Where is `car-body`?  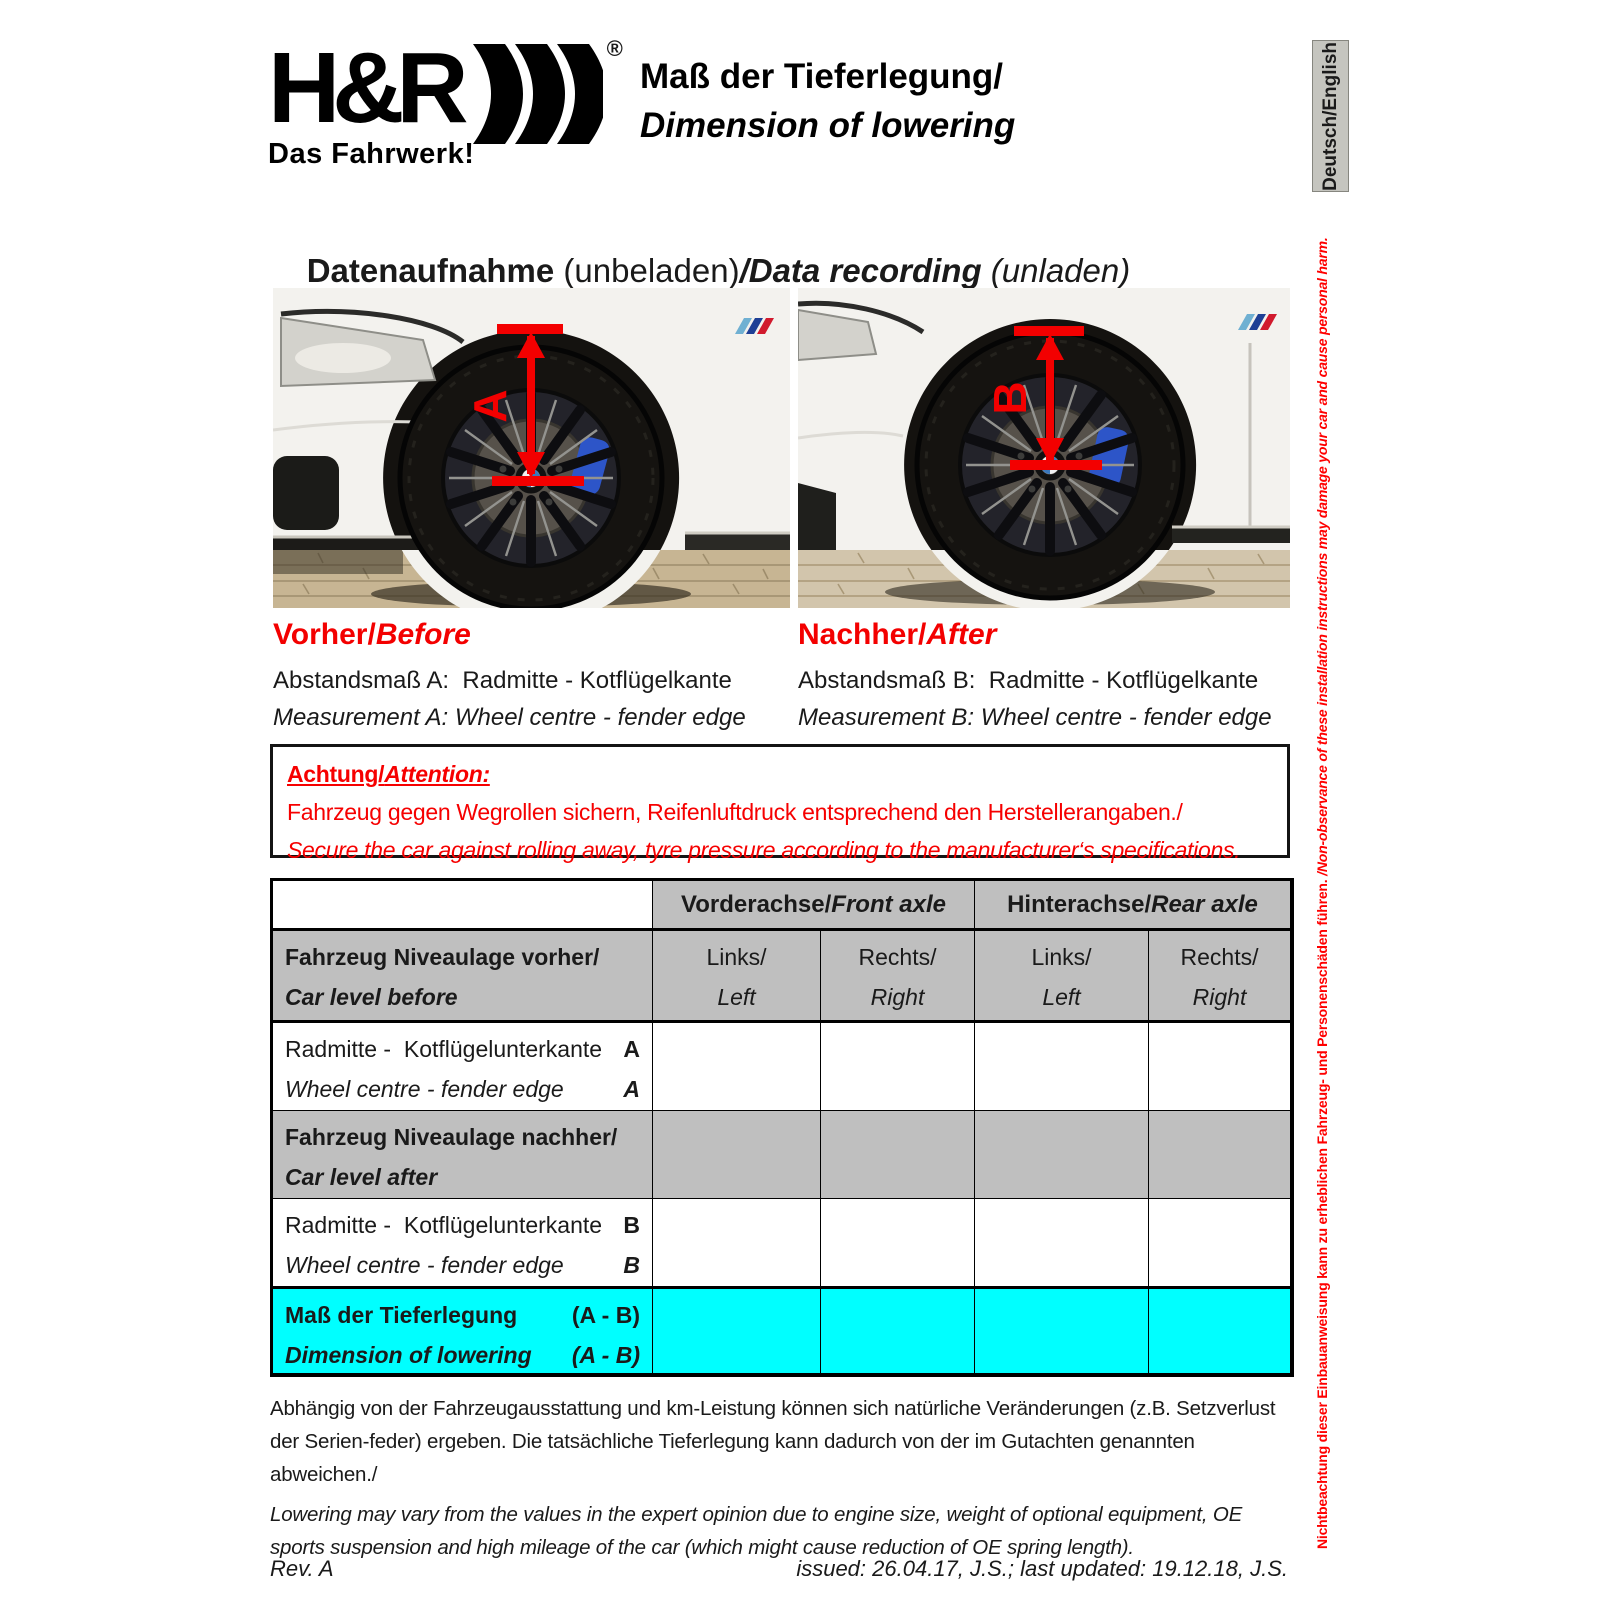
car-body is located at coordinates (1044, 448).